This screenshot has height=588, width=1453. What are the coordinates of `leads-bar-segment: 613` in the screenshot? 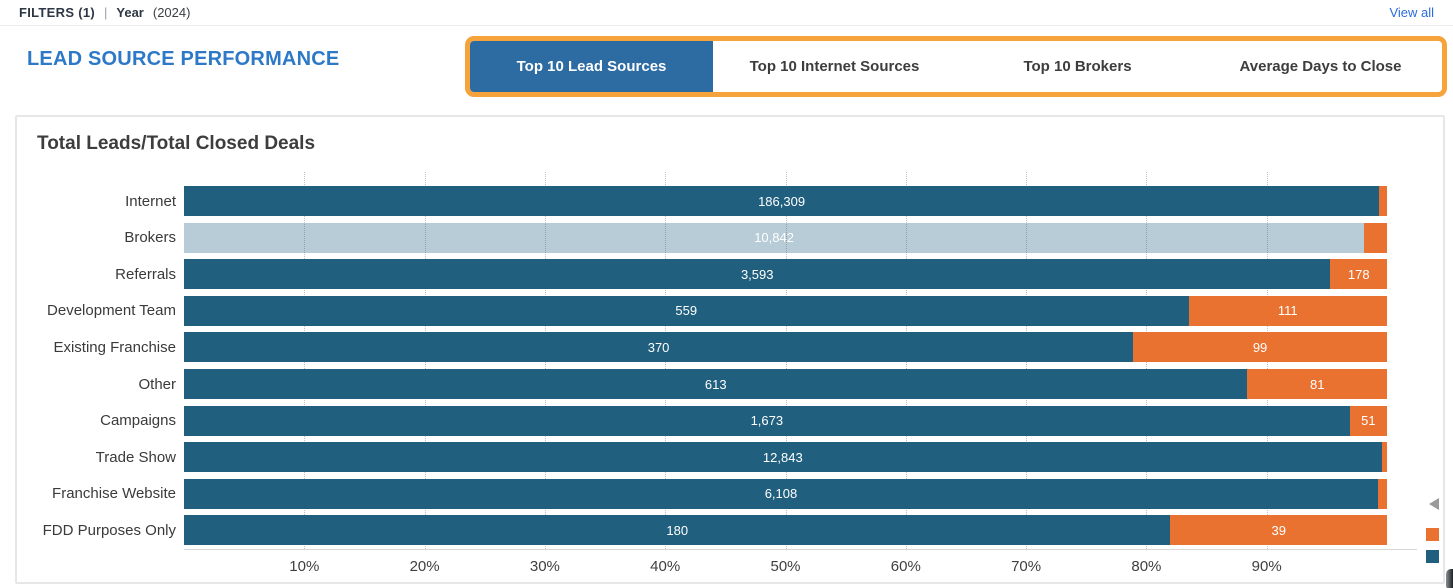 It's located at (716, 384).